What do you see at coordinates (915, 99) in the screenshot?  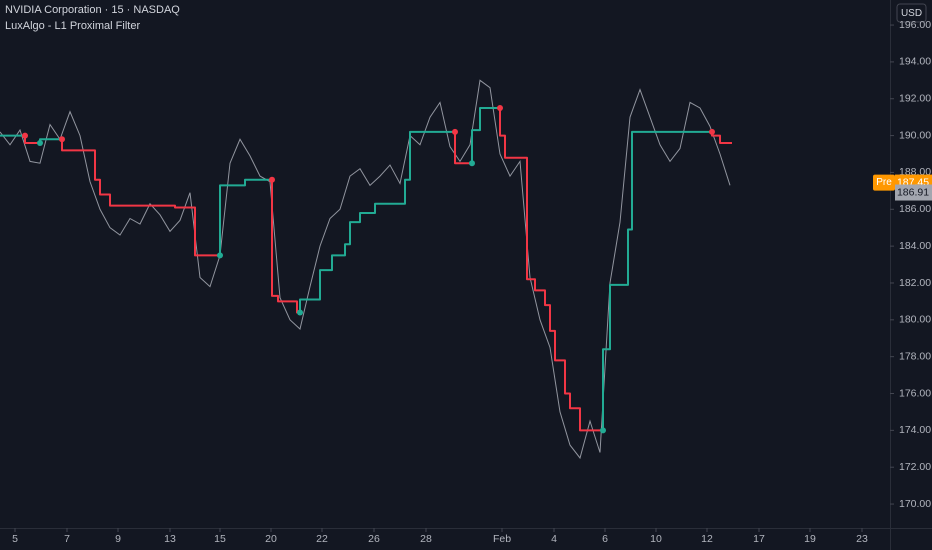 I see `y-tick-label: 192.00` at bounding box center [915, 99].